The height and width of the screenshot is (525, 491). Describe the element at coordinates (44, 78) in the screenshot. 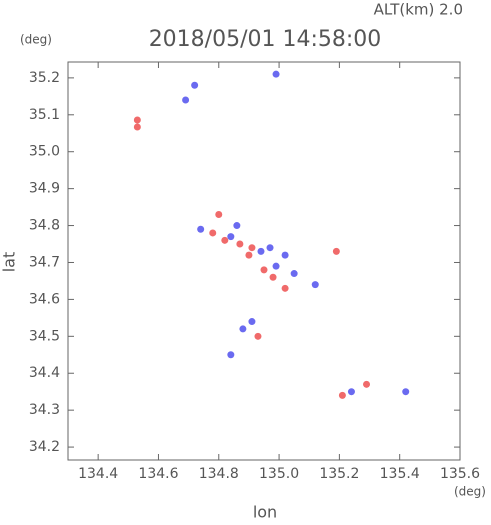

I see `y-tick-label: 35.2` at that location.